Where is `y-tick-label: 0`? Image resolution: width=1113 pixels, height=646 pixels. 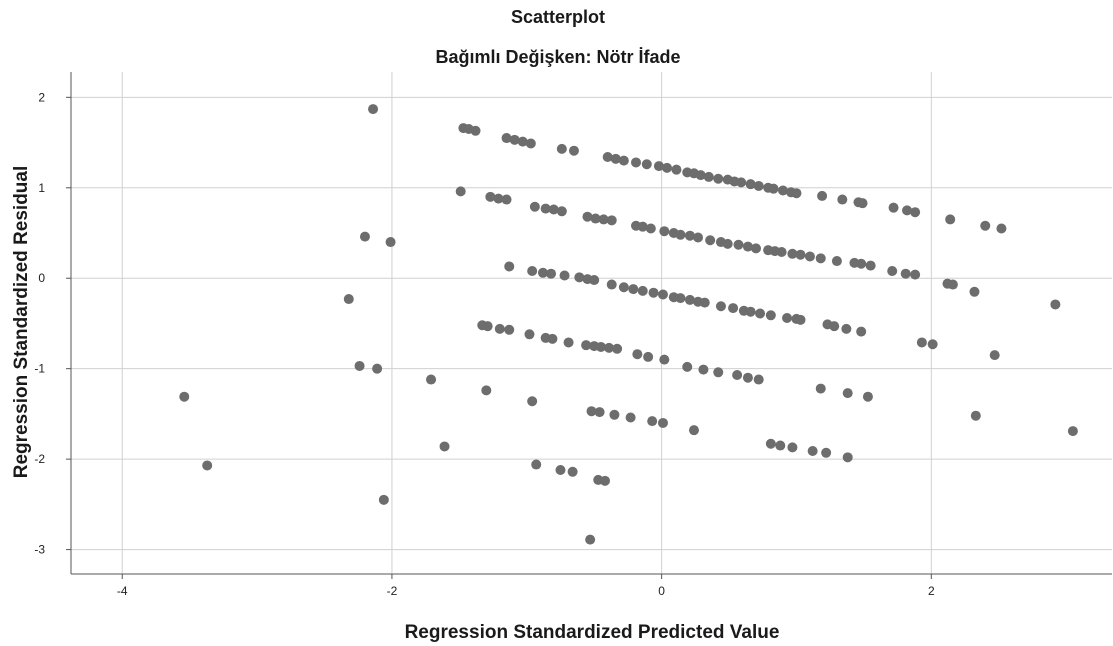 y-tick-label: 0 is located at coordinates (41, 278).